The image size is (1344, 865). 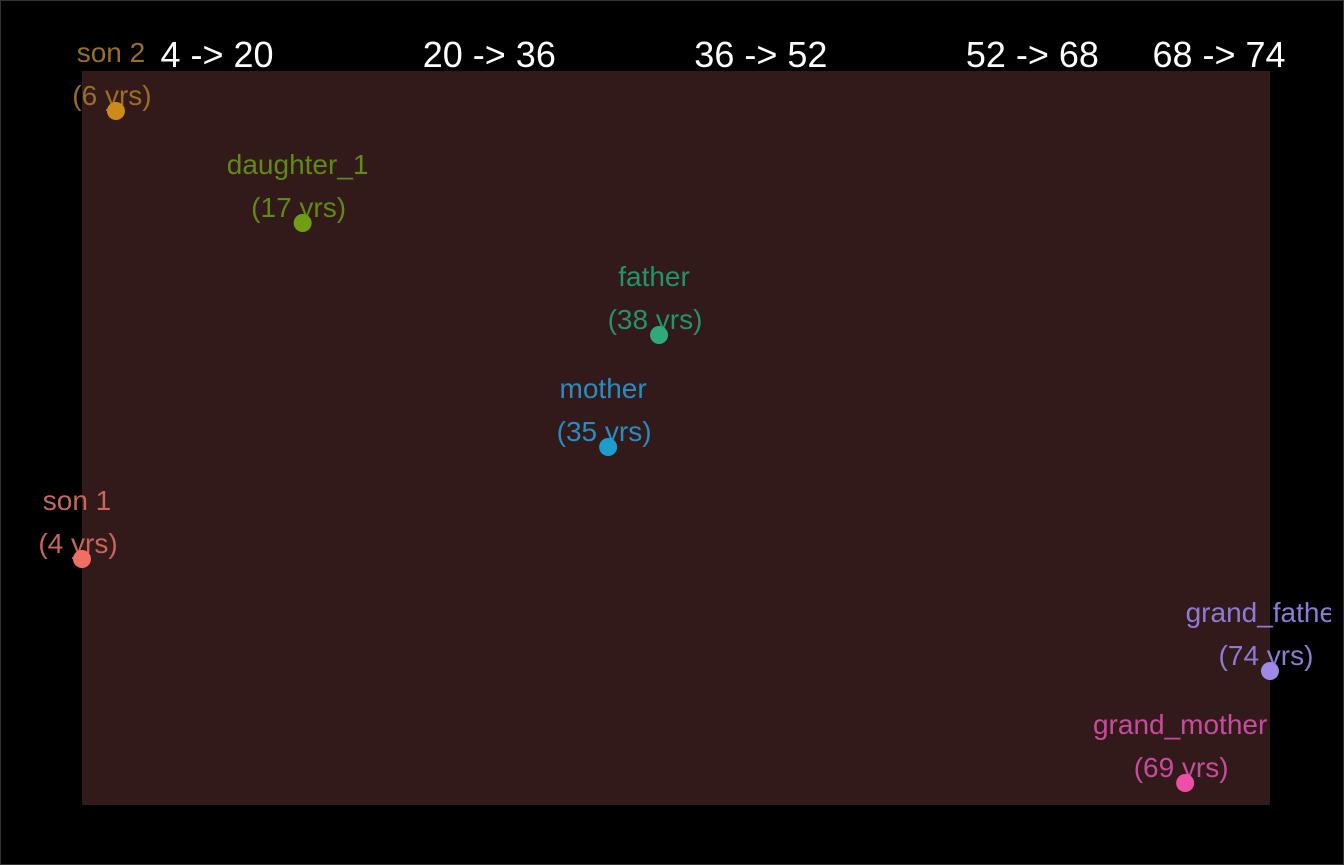 I want to click on point-name-label: father, so click(x=654, y=276).